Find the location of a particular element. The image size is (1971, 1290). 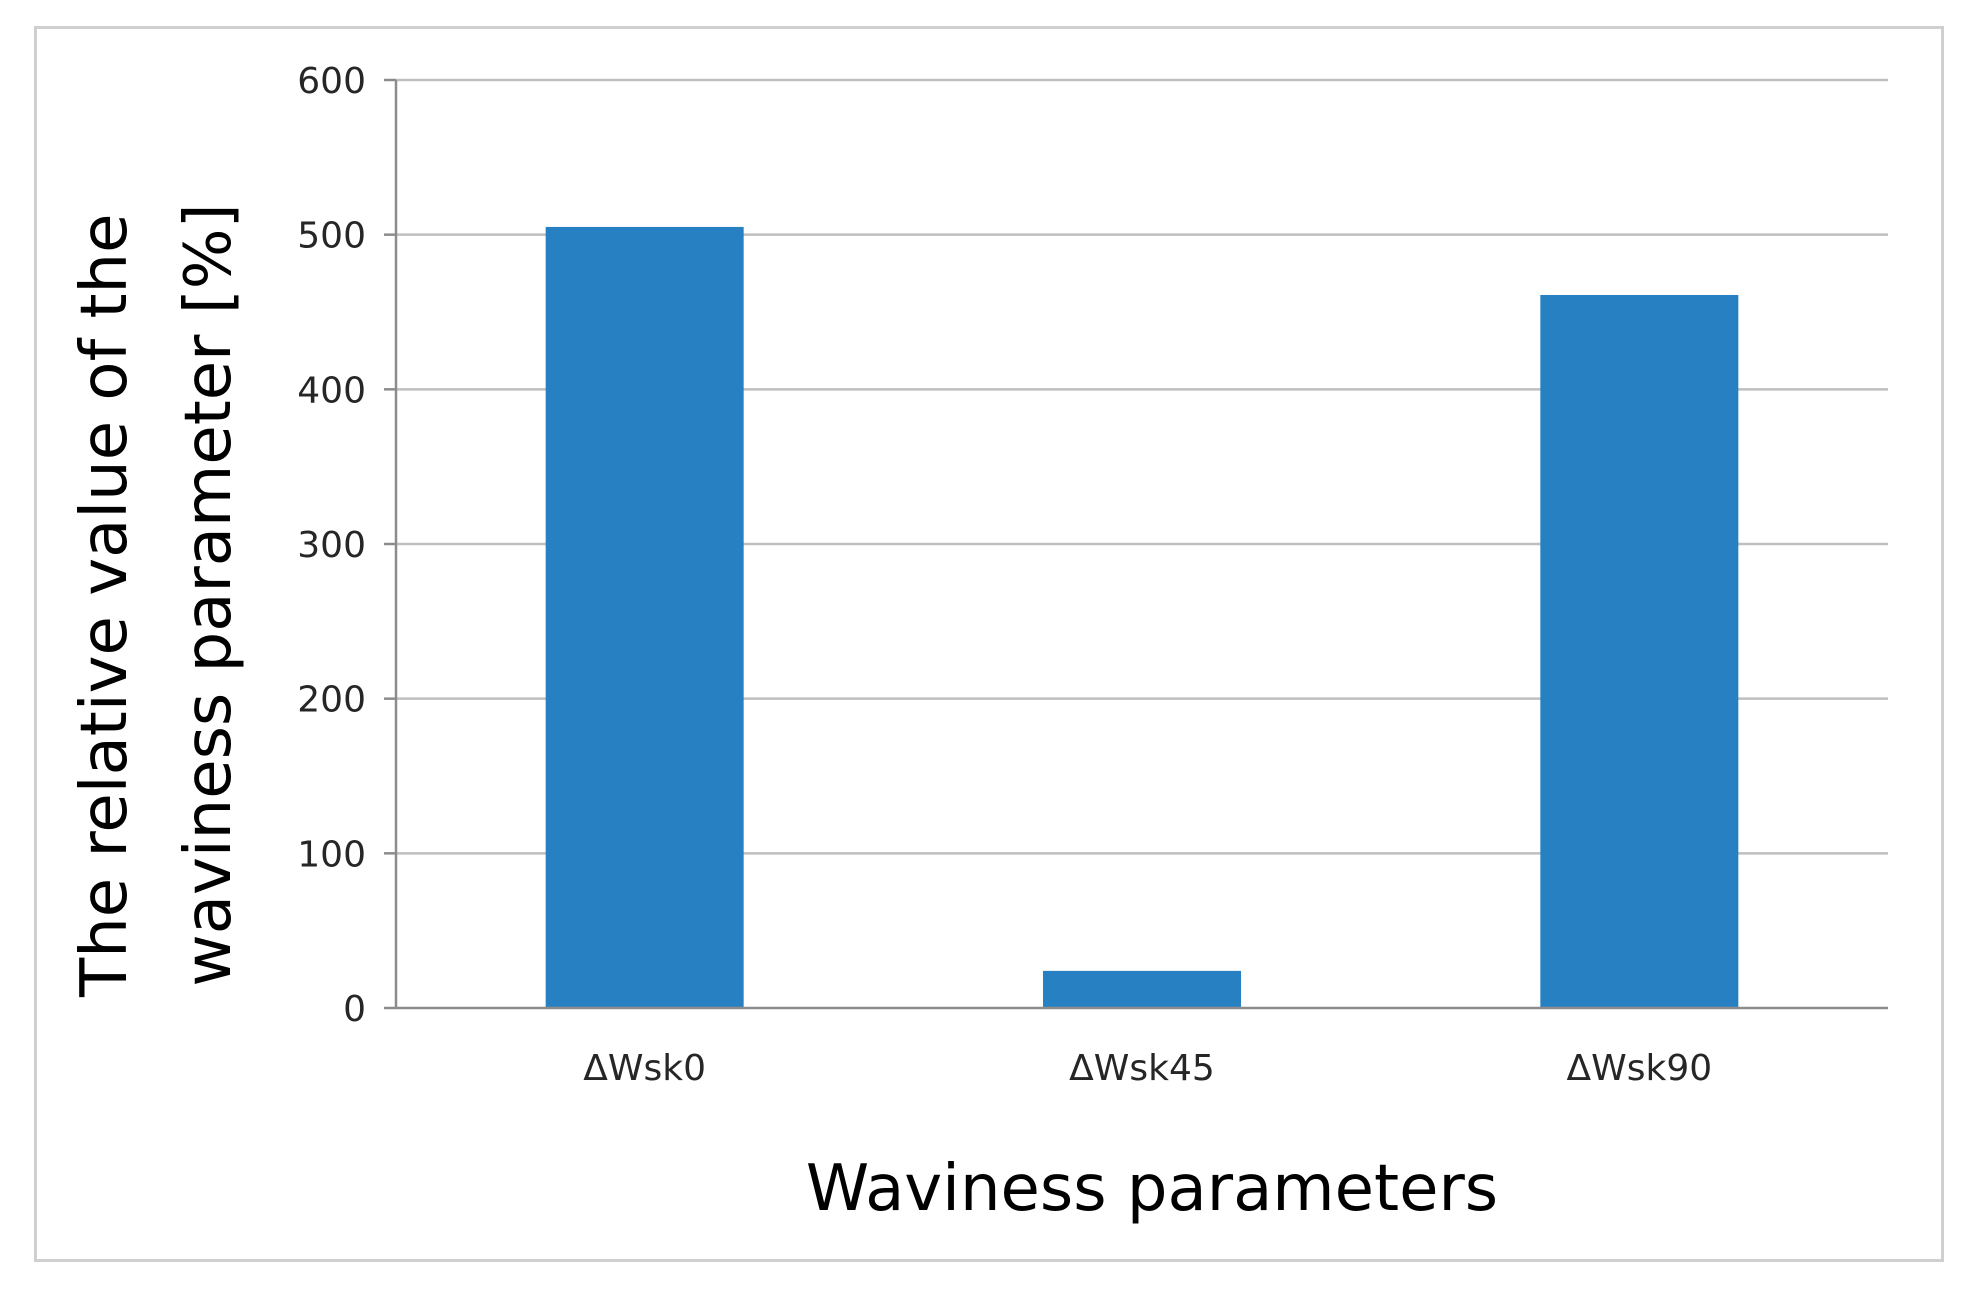

y-tick-label-300: 300 is located at coordinates (331, 545).